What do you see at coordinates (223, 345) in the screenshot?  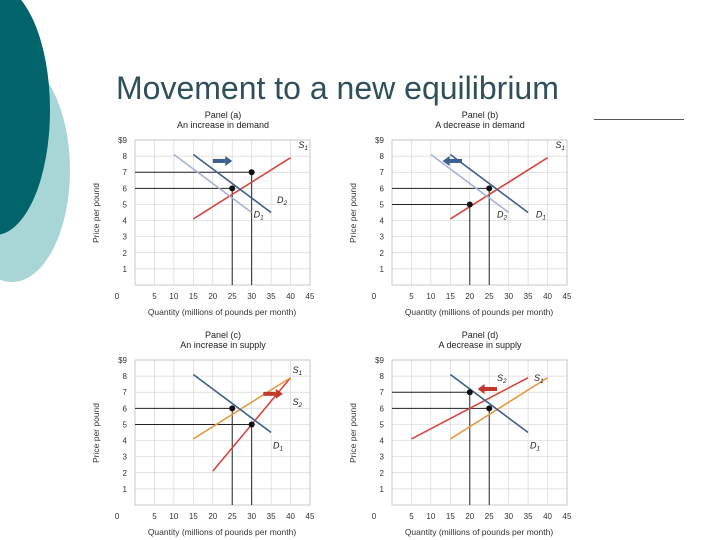 I see `panel-title: An increase in supply` at bounding box center [223, 345].